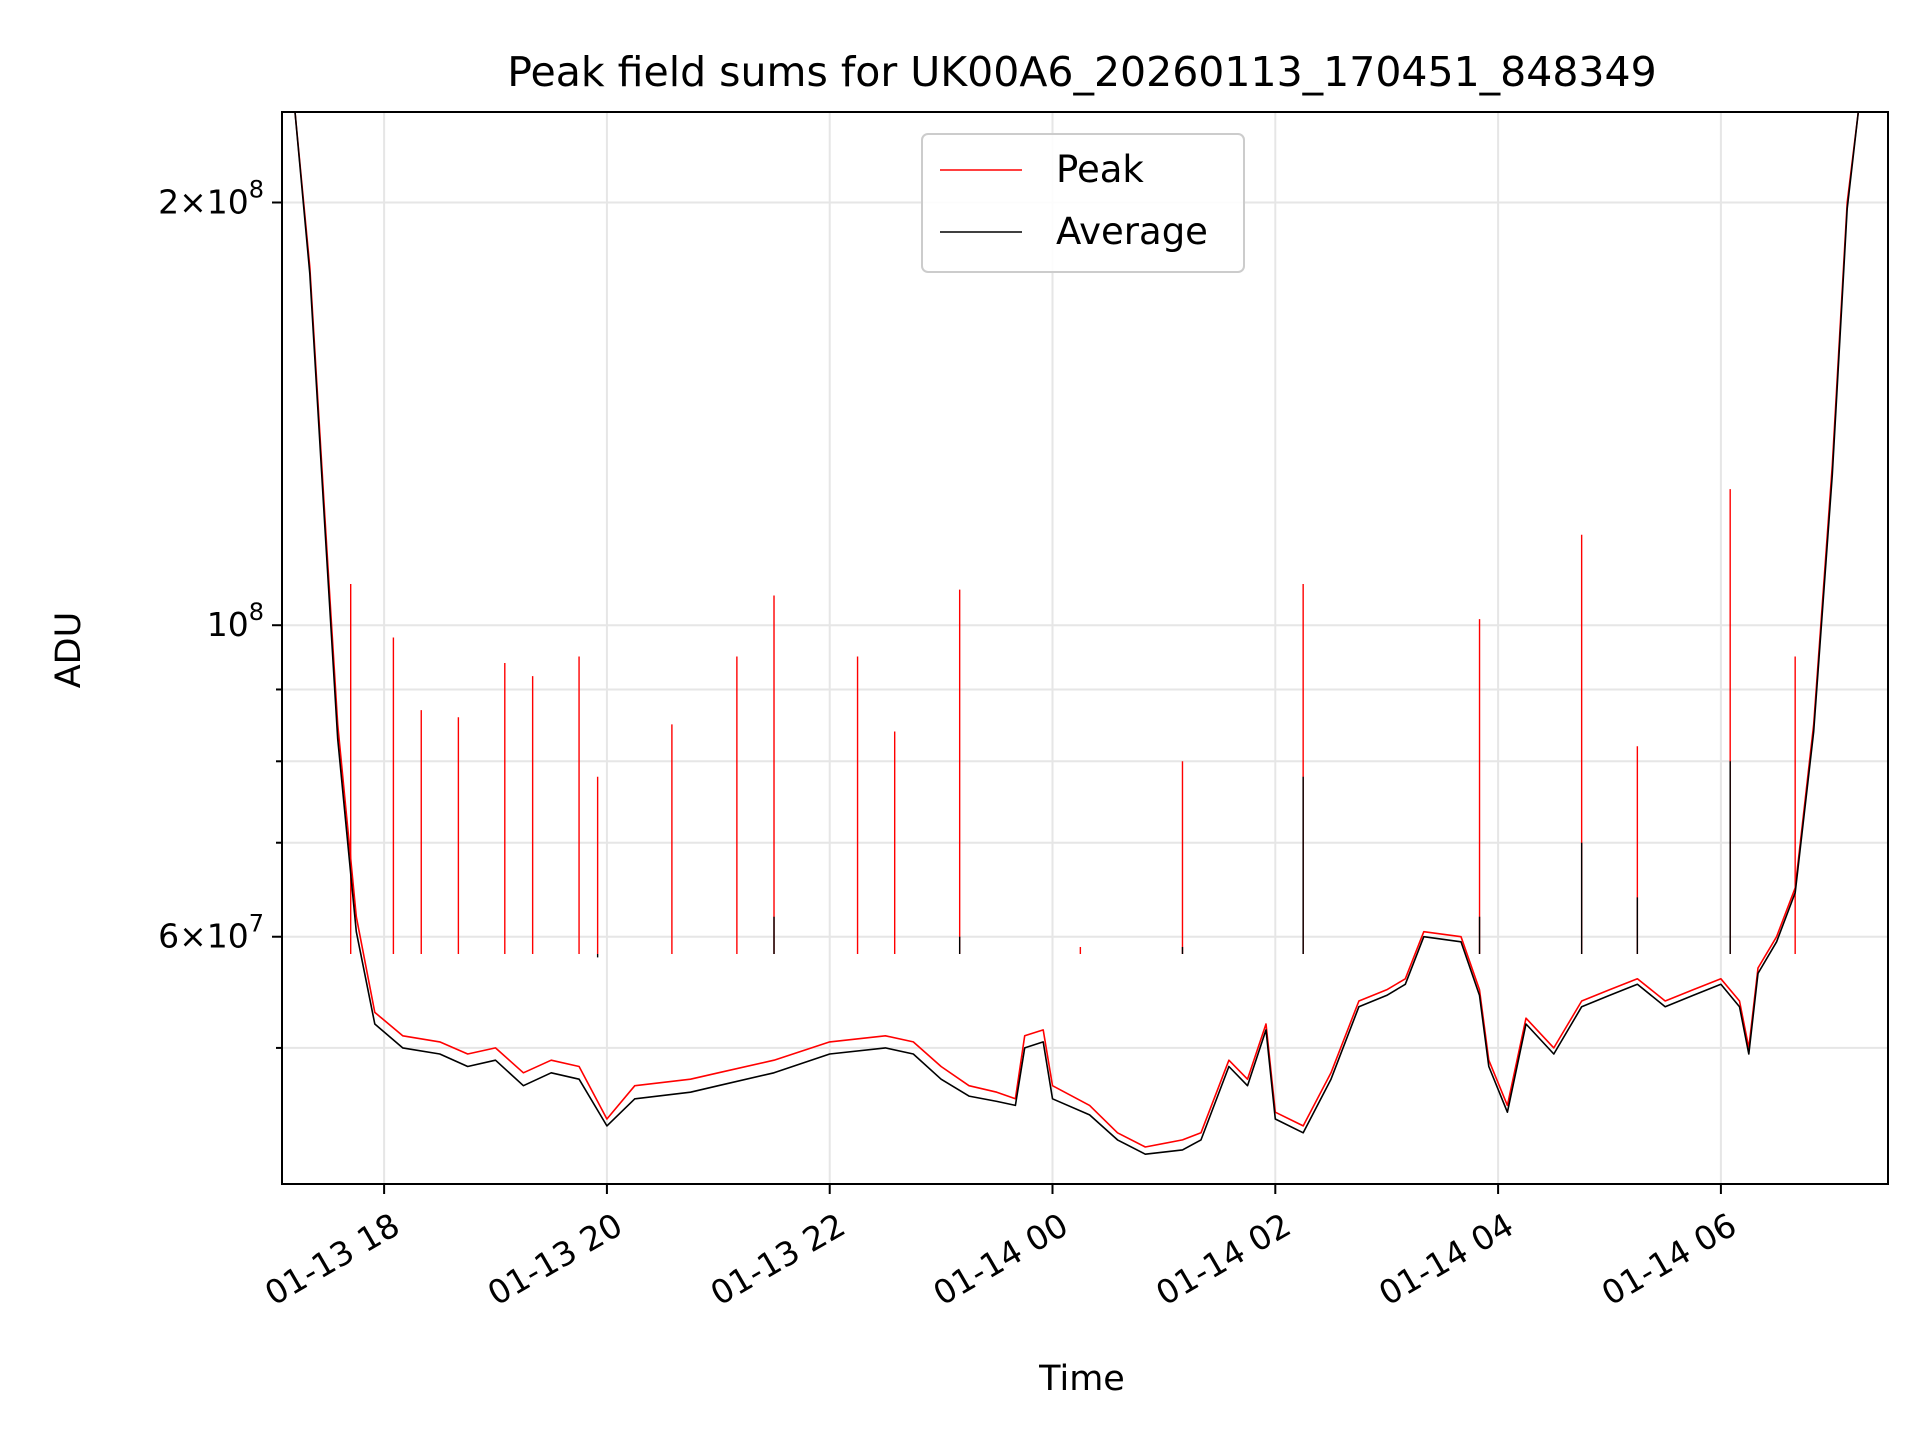 Image resolution: width=1920 pixels, height=1440 pixels. What do you see at coordinates (1081, 1379) in the screenshot?
I see `x-axis-label: Time` at bounding box center [1081, 1379].